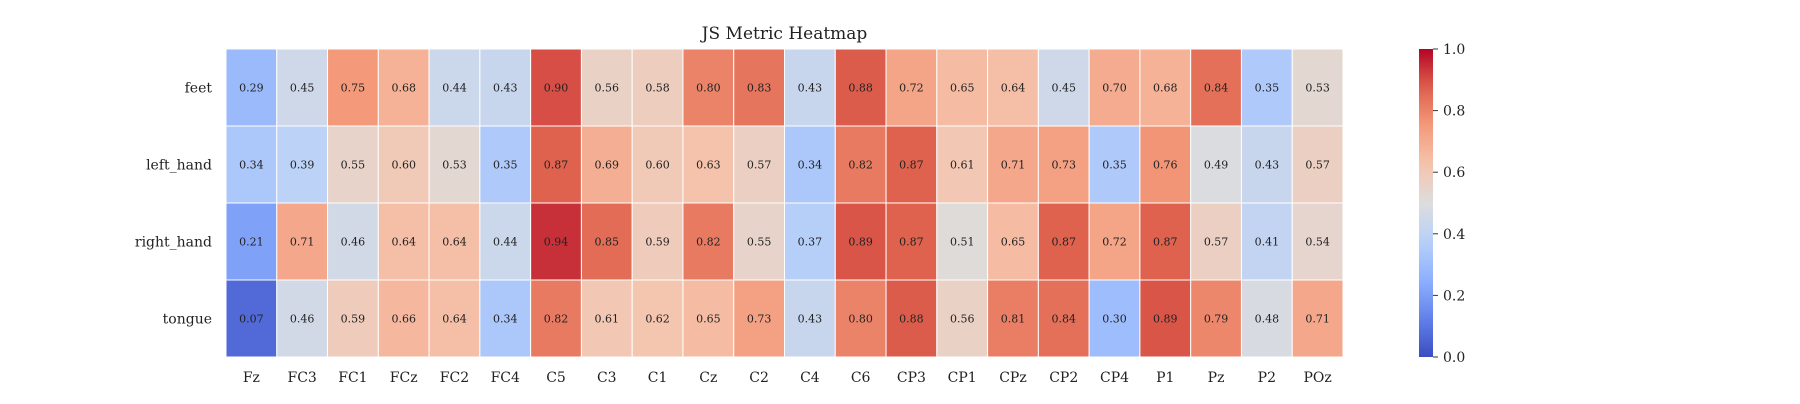  What do you see at coordinates (1454, 296) in the screenshot?
I see `colorbar-tick-label: 0.2` at bounding box center [1454, 296].